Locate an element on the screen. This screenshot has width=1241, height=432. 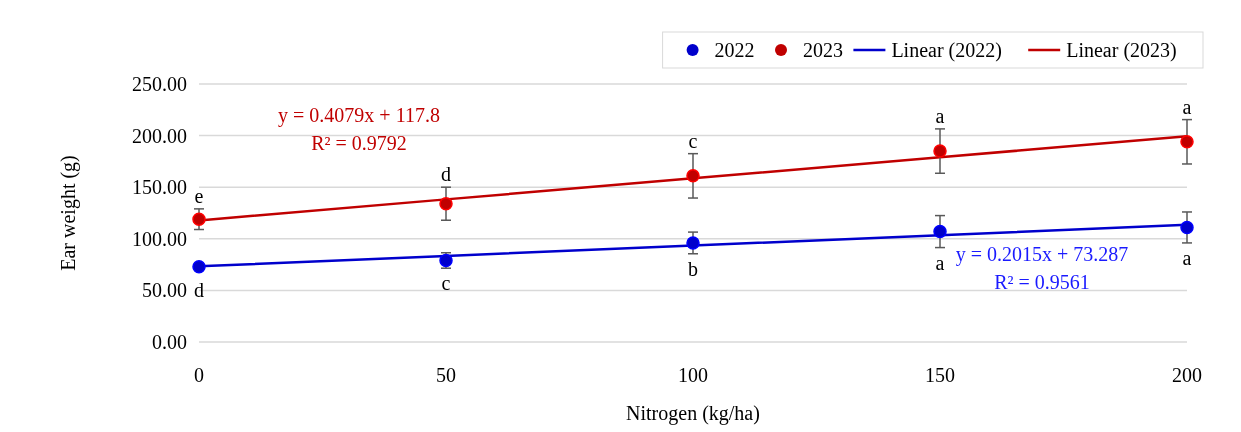
y-tick-label: 200.00 is located at coordinates (159, 135).